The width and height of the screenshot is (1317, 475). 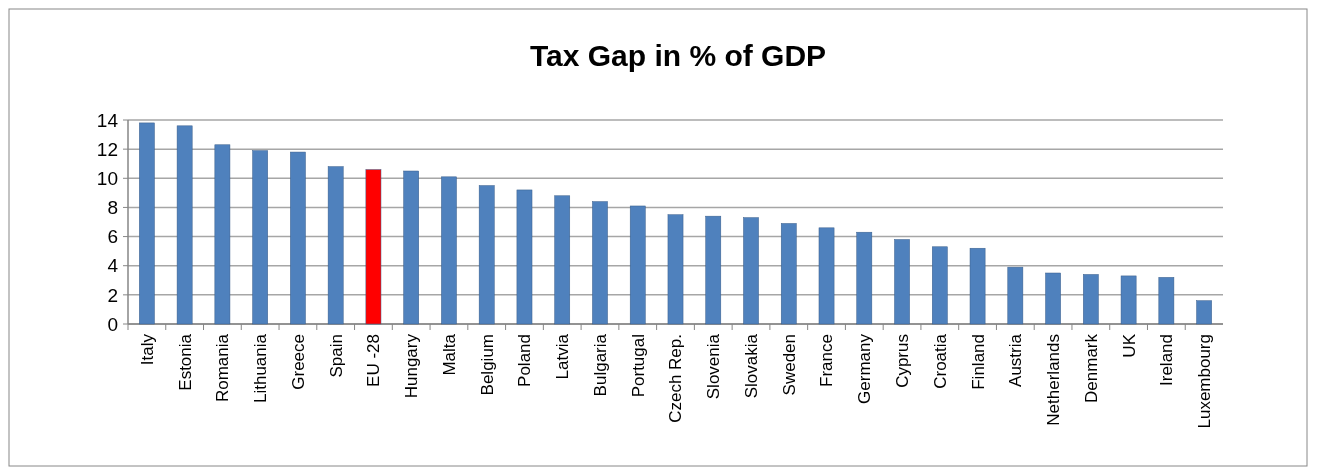 What do you see at coordinates (412, 366) in the screenshot?
I see `x-tick-label: Hungary` at bounding box center [412, 366].